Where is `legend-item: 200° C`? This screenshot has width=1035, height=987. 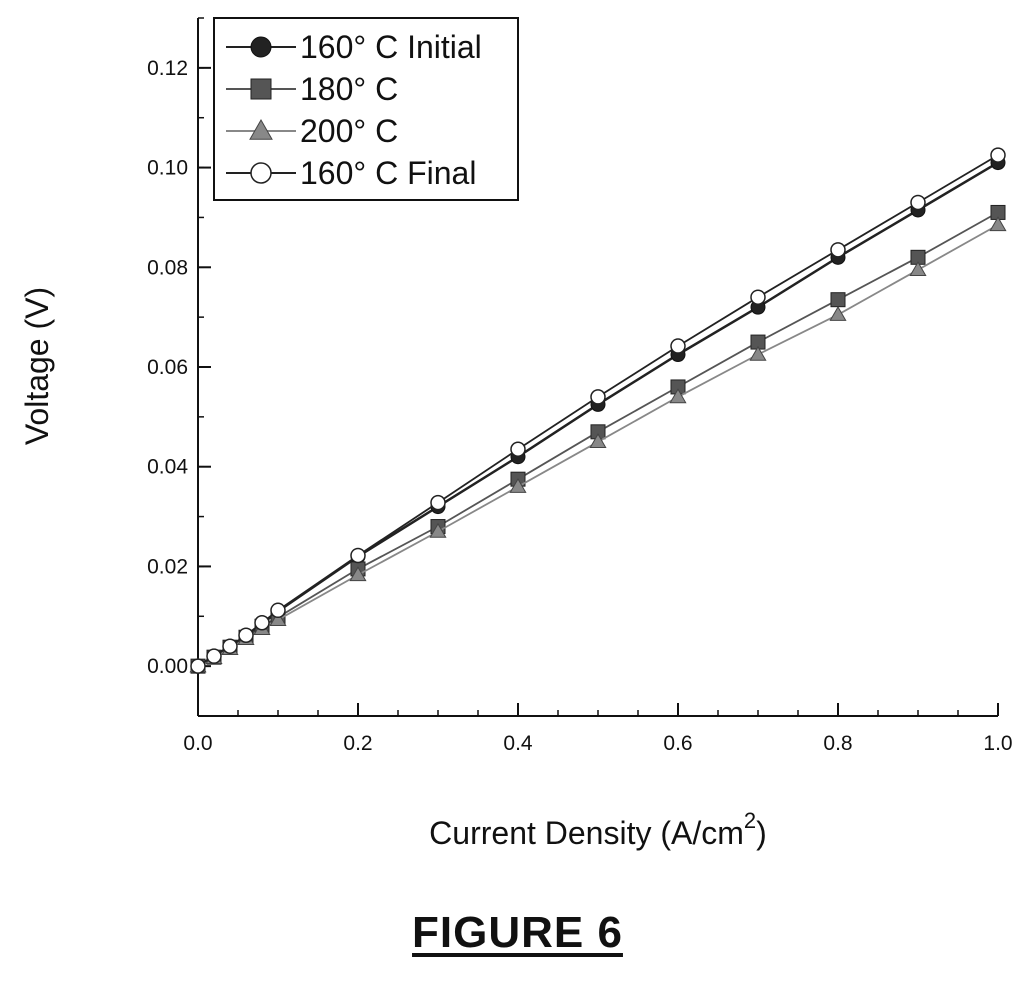 legend-item: 200° C is located at coordinates (312, 131).